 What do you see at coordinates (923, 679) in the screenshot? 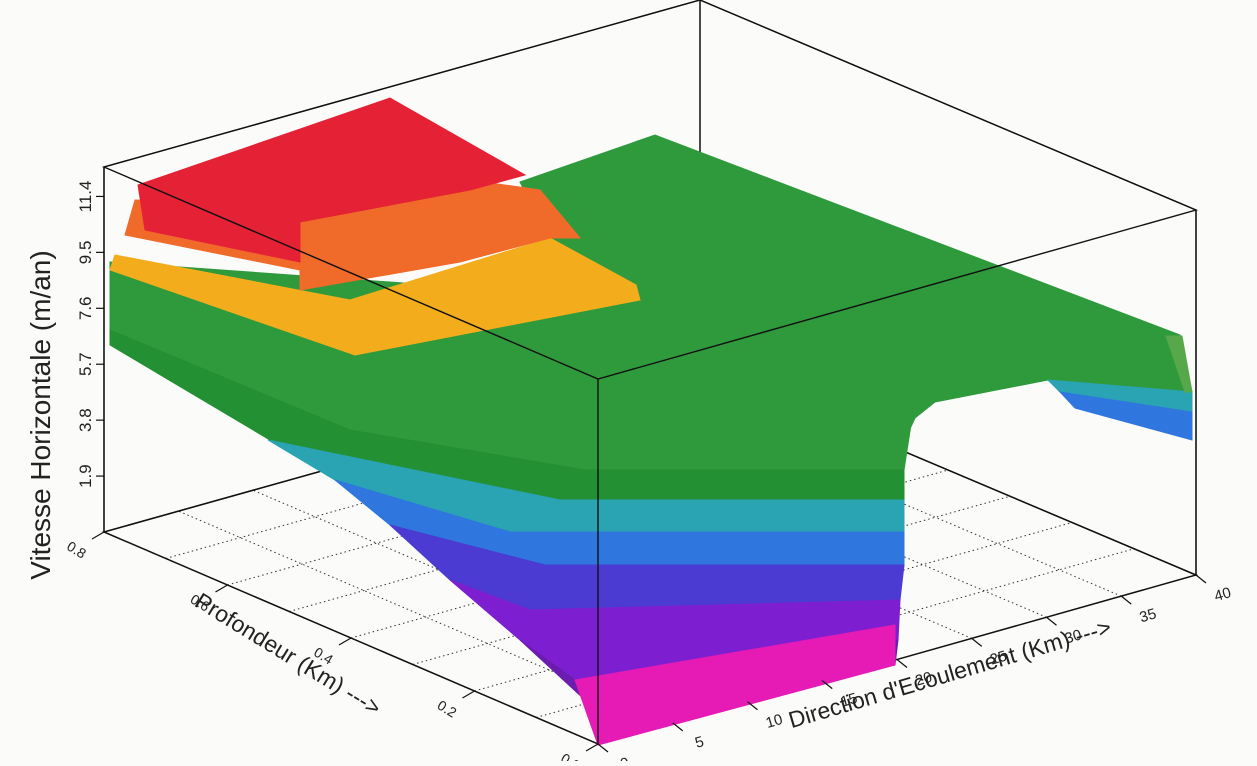
I see `x-tick-label: 20` at bounding box center [923, 679].